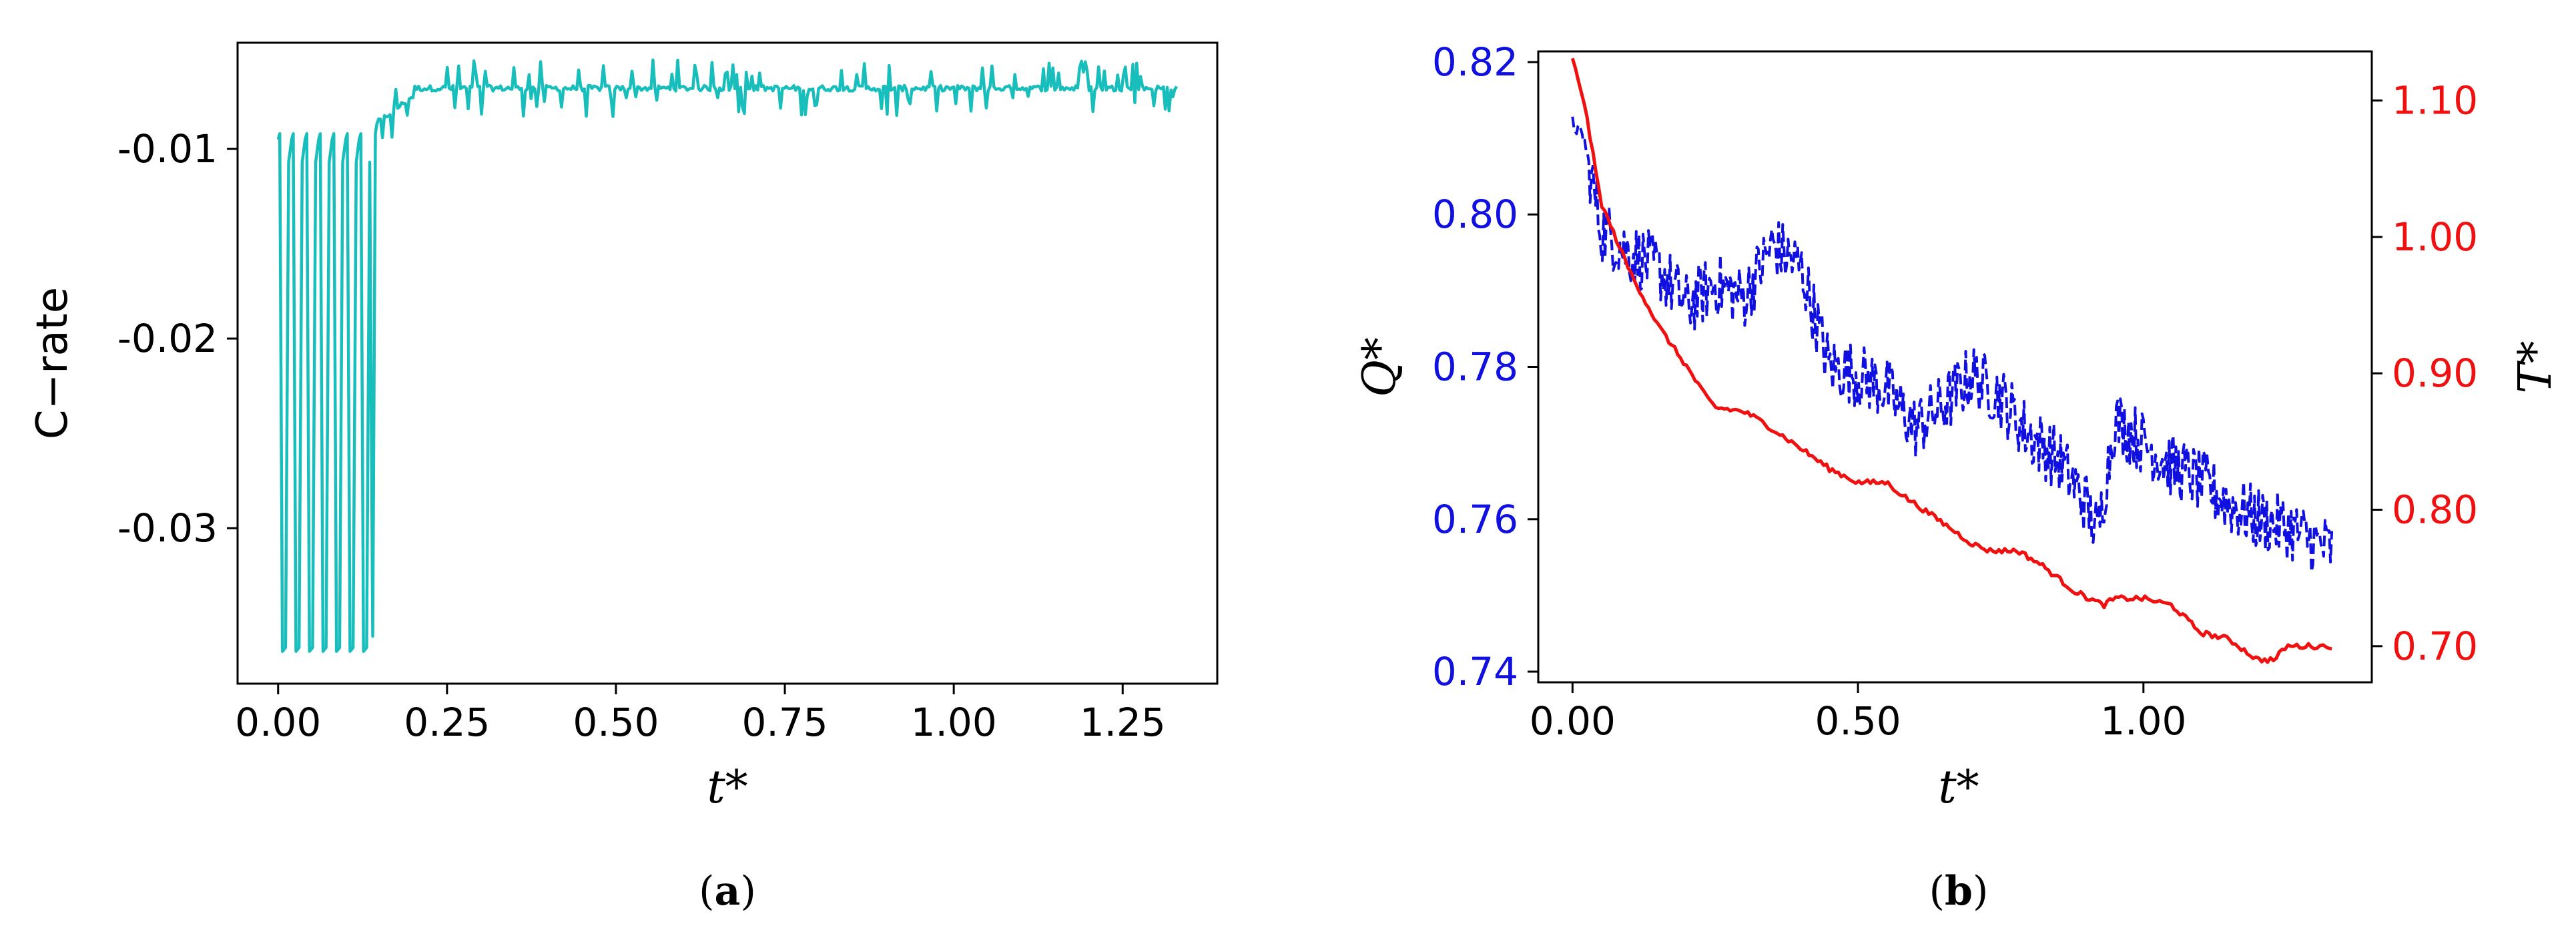 The image size is (2576, 932). Describe the element at coordinates (52, 363) in the screenshot. I see `chart-a-y-axis-label: C−rate` at that location.